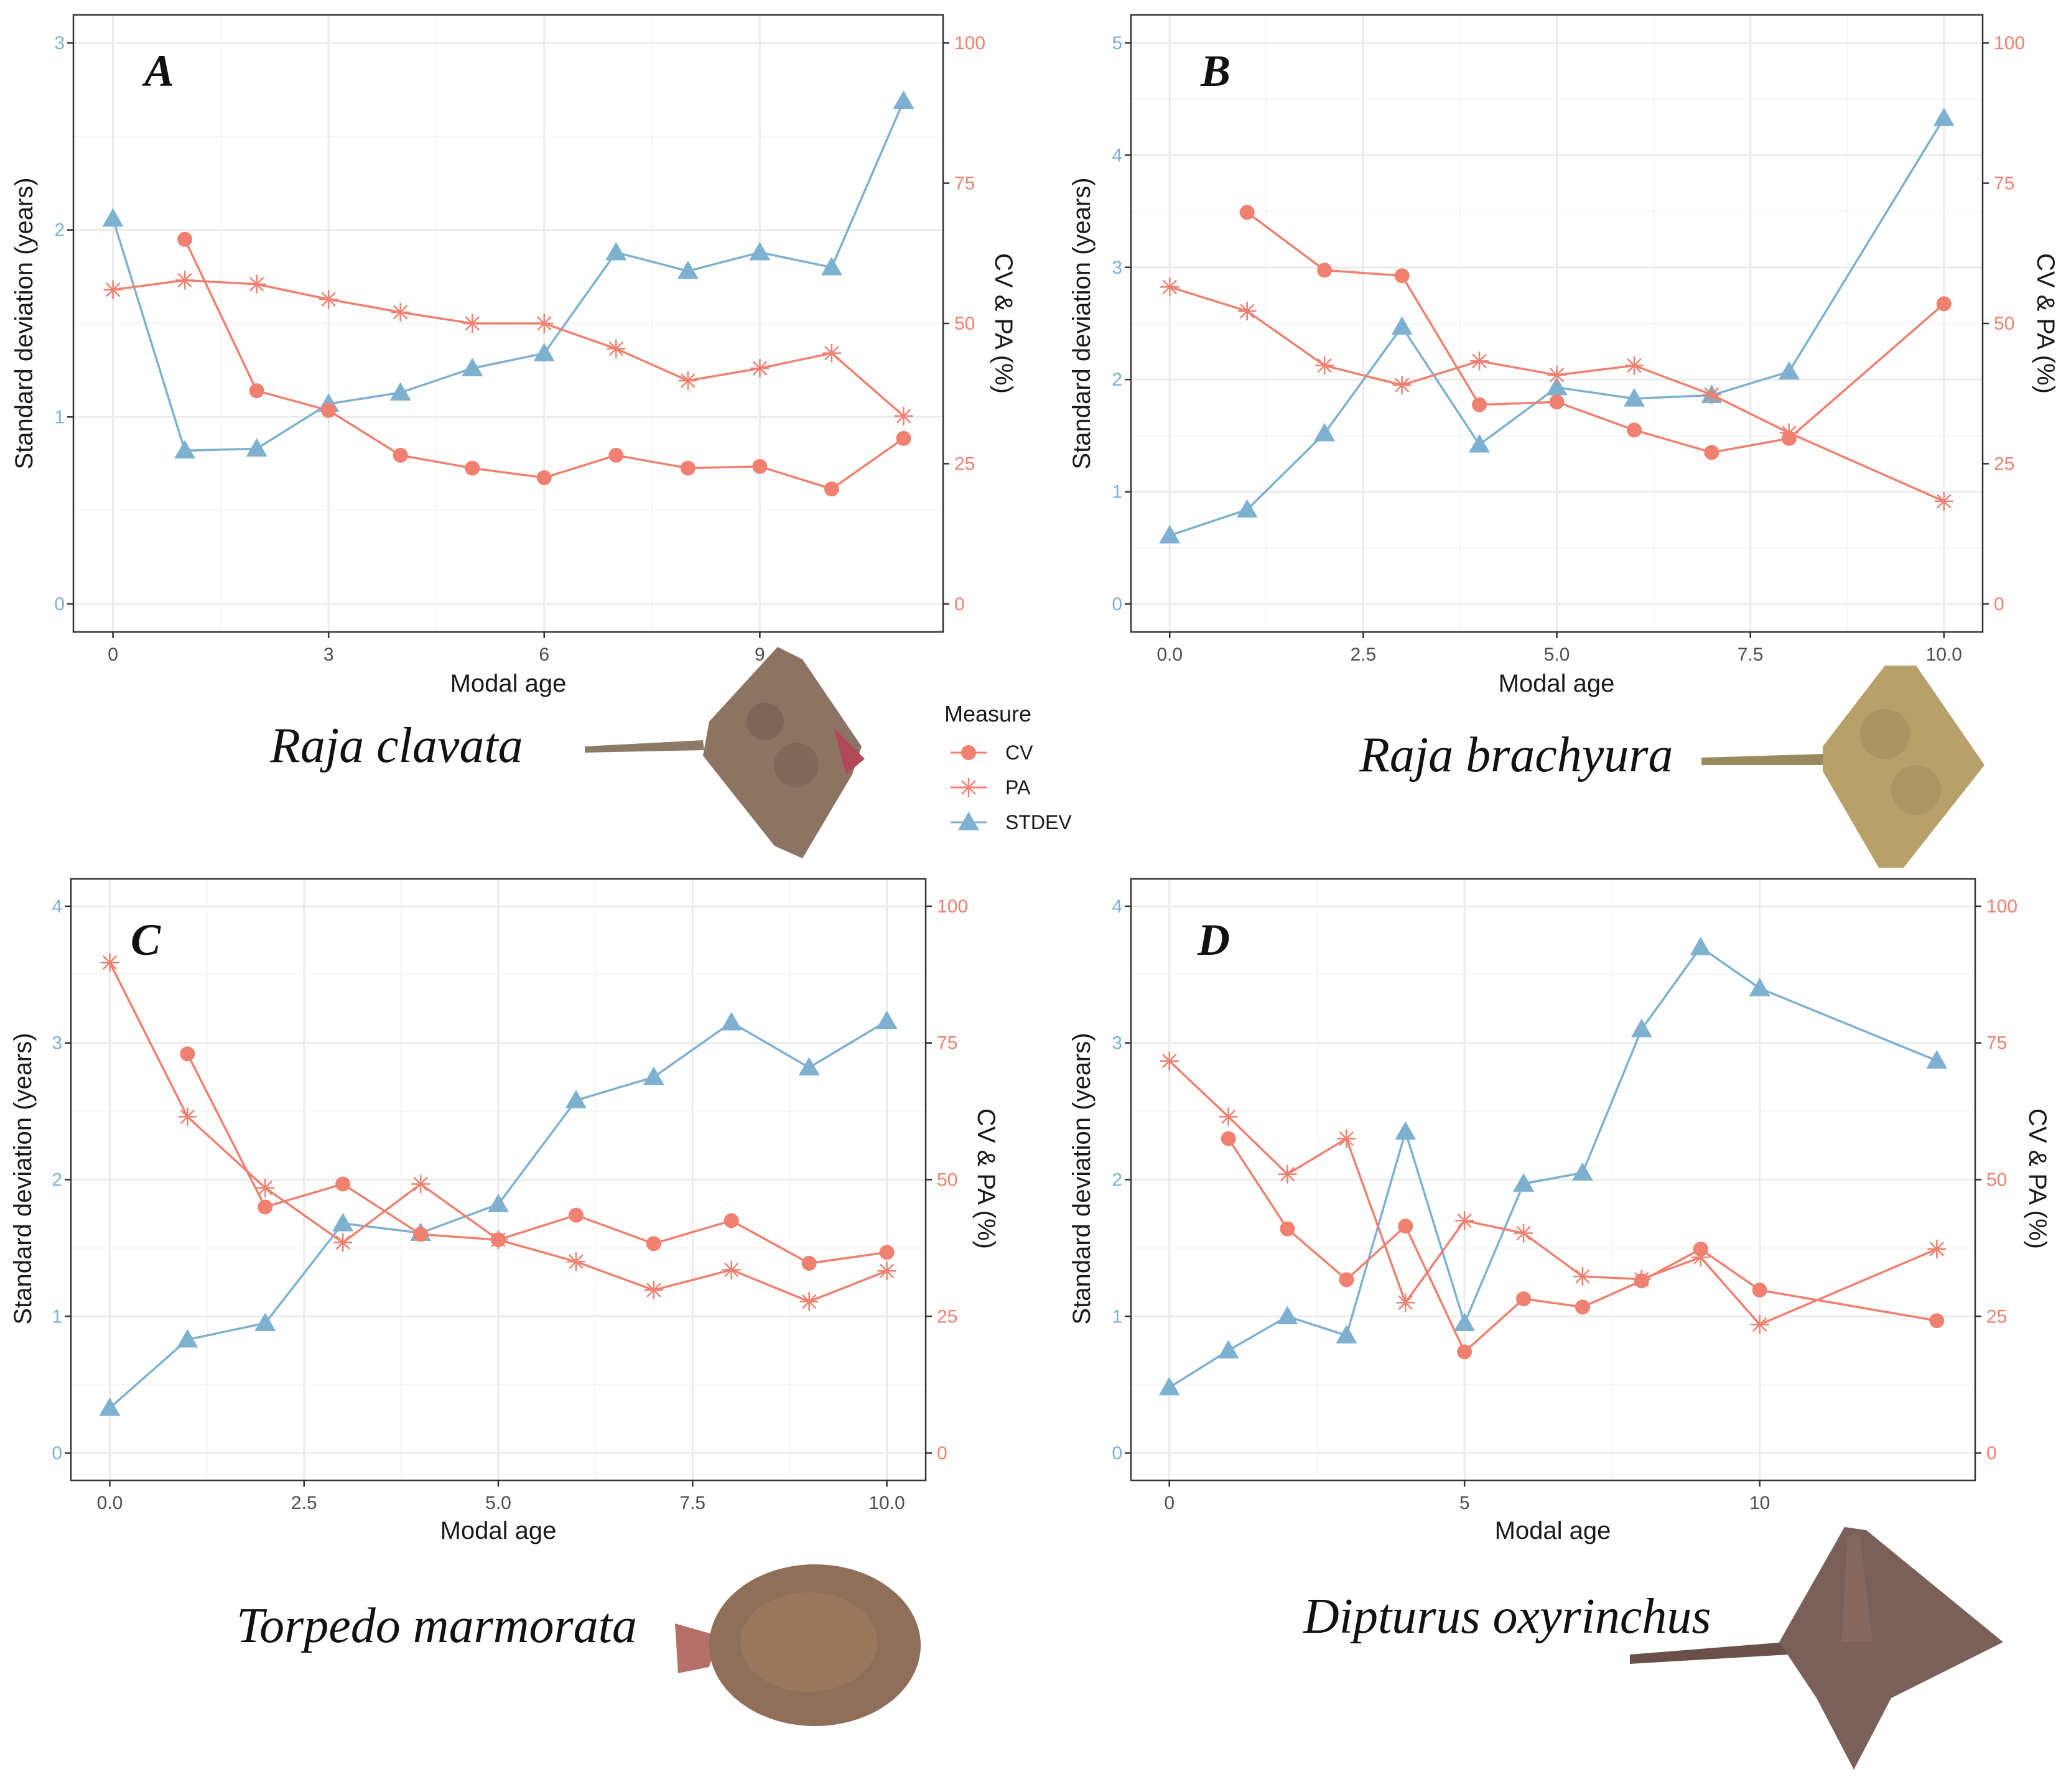 The width and height of the screenshot is (2066, 1792). I want to click on legend-pa-symbol, so click(969, 788).